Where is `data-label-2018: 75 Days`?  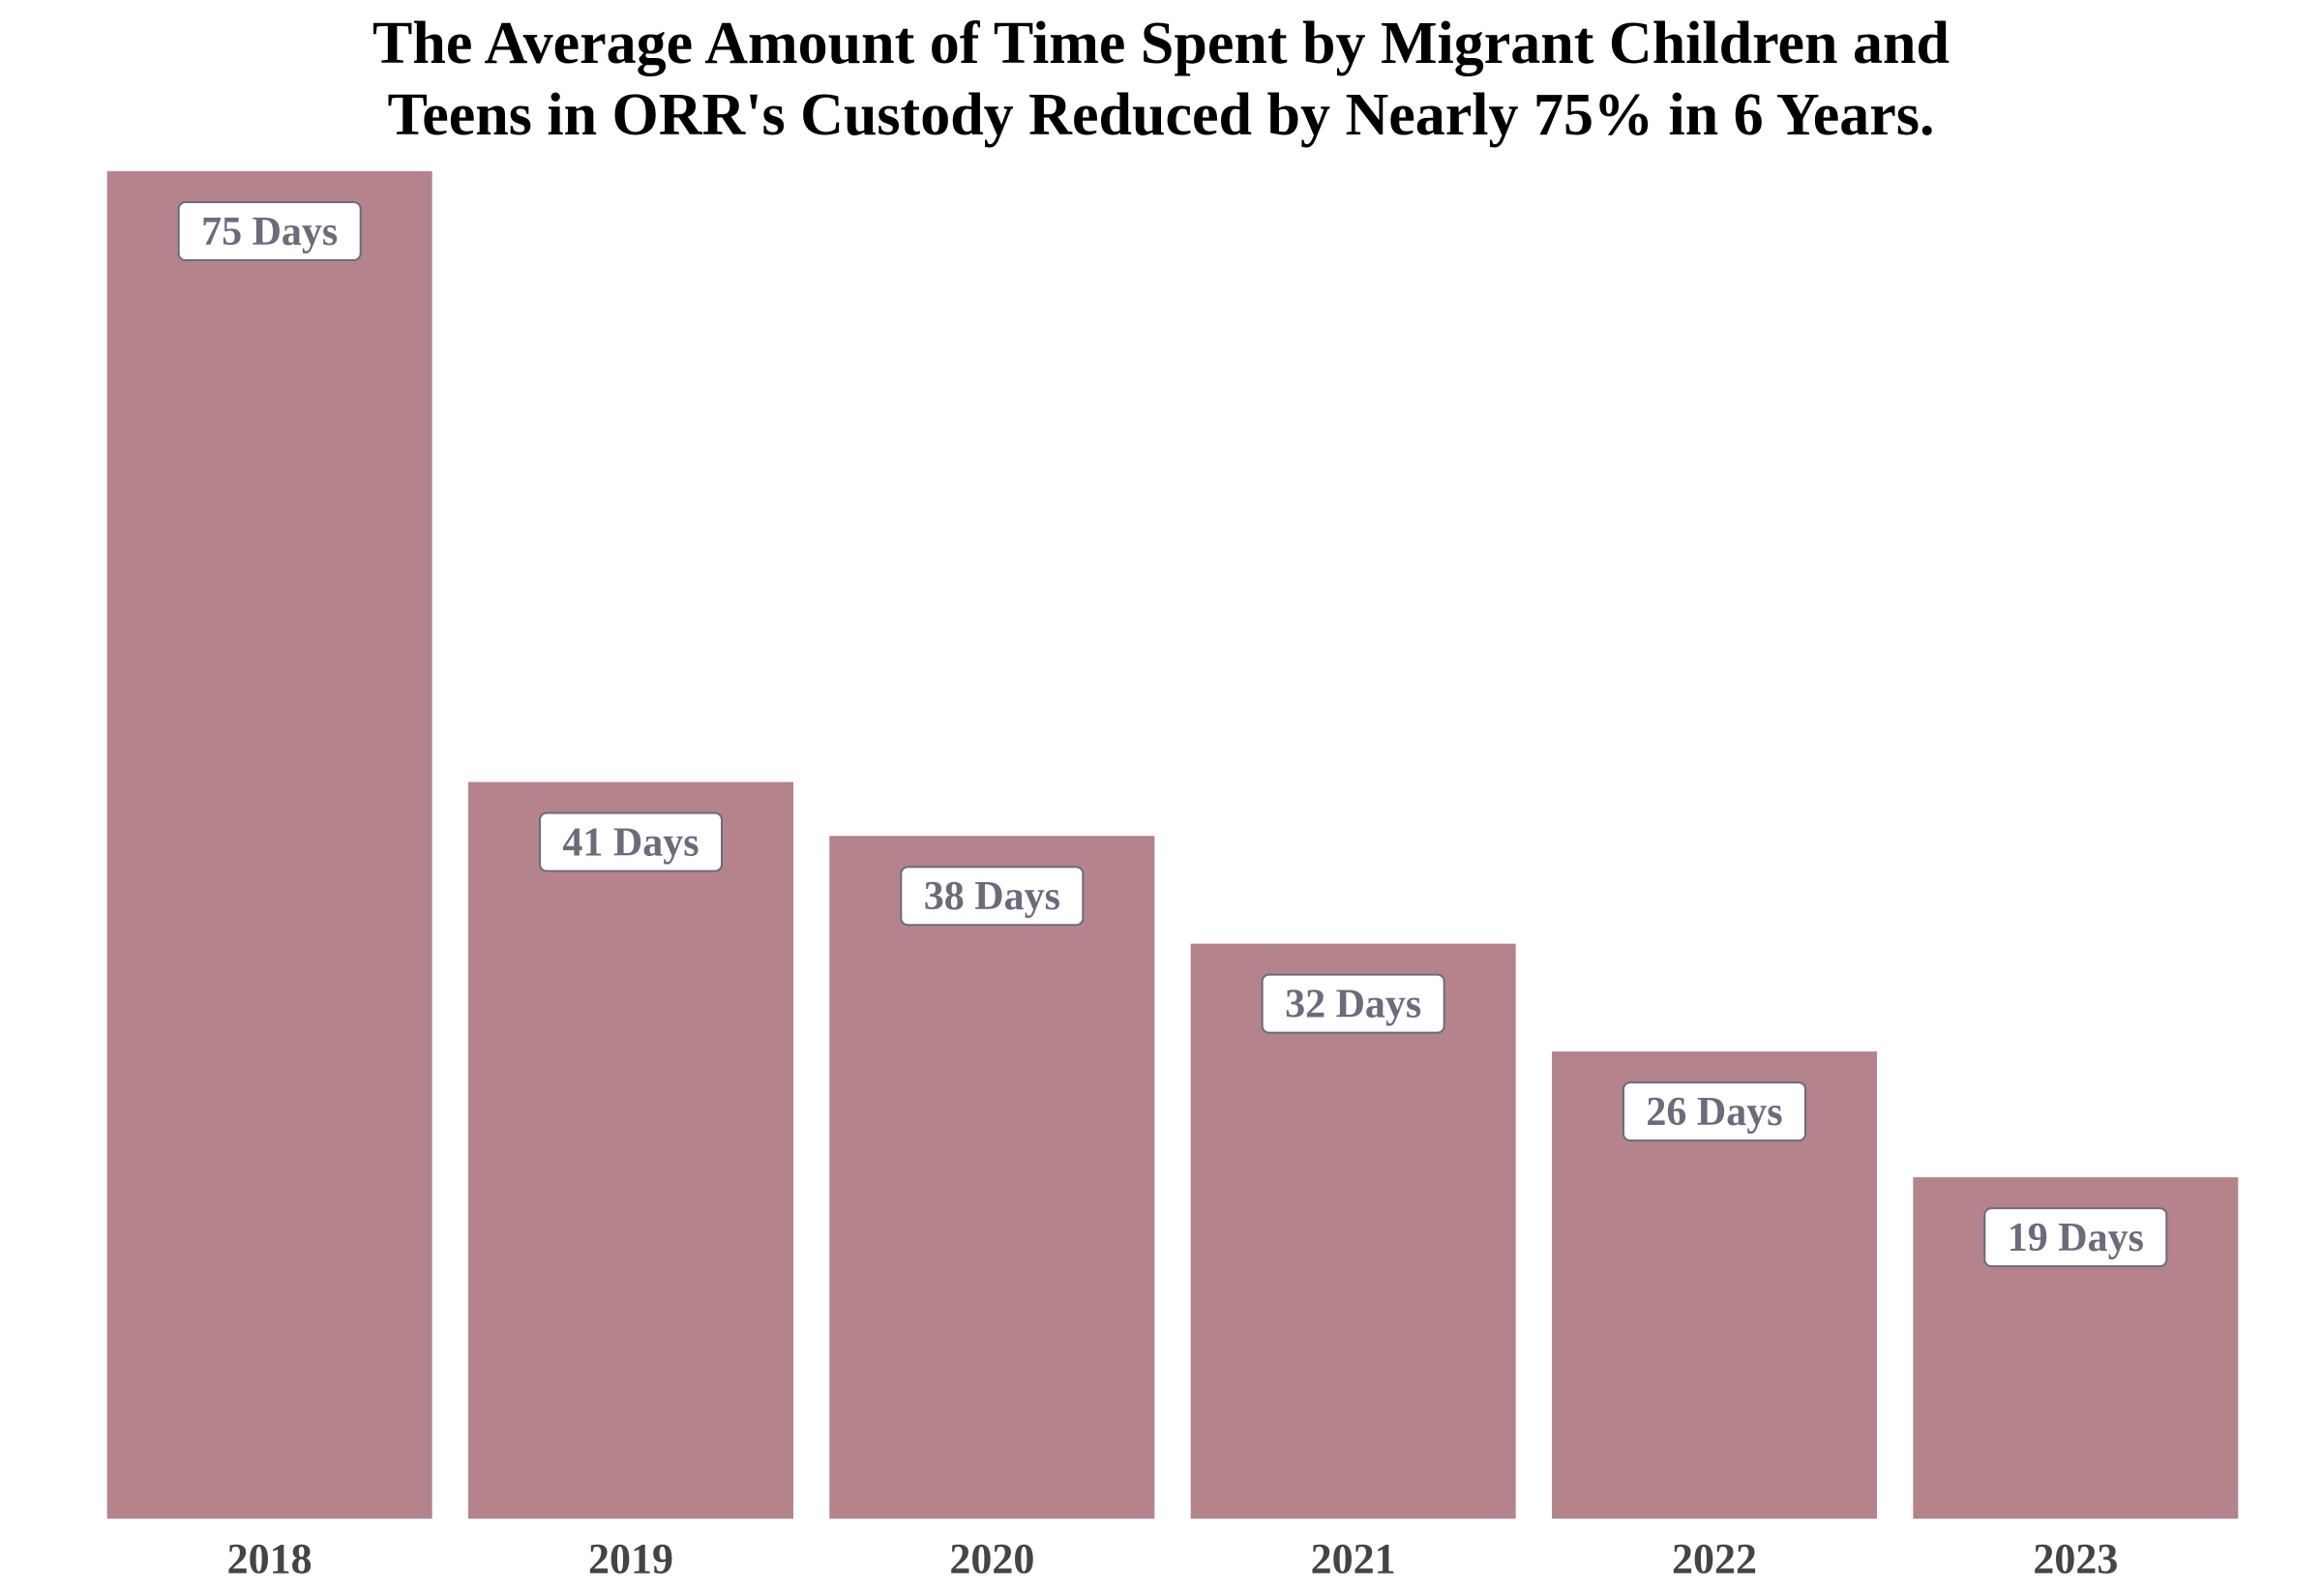 data-label-2018: 75 Days is located at coordinates (269, 231).